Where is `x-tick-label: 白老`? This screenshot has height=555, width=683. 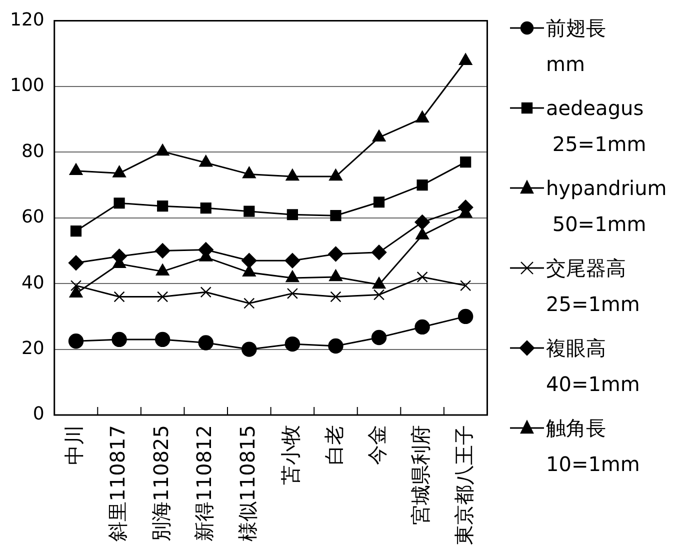
x-tick-label: 白老 is located at coordinates (334, 445).